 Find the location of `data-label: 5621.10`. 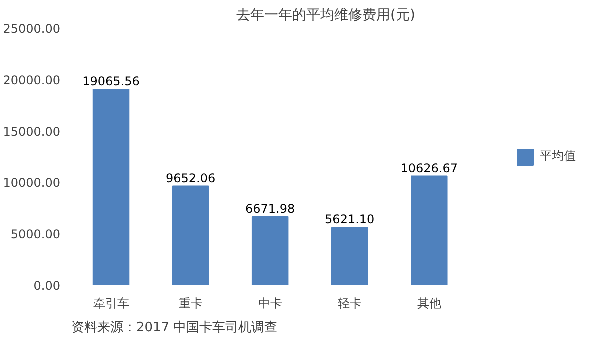

data-label: 5621.10 is located at coordinates (350, 219).